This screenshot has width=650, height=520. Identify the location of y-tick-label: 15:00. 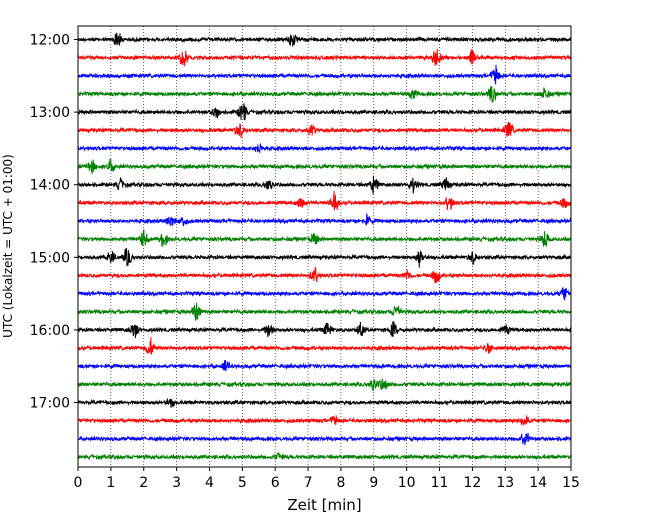
(50, 258).